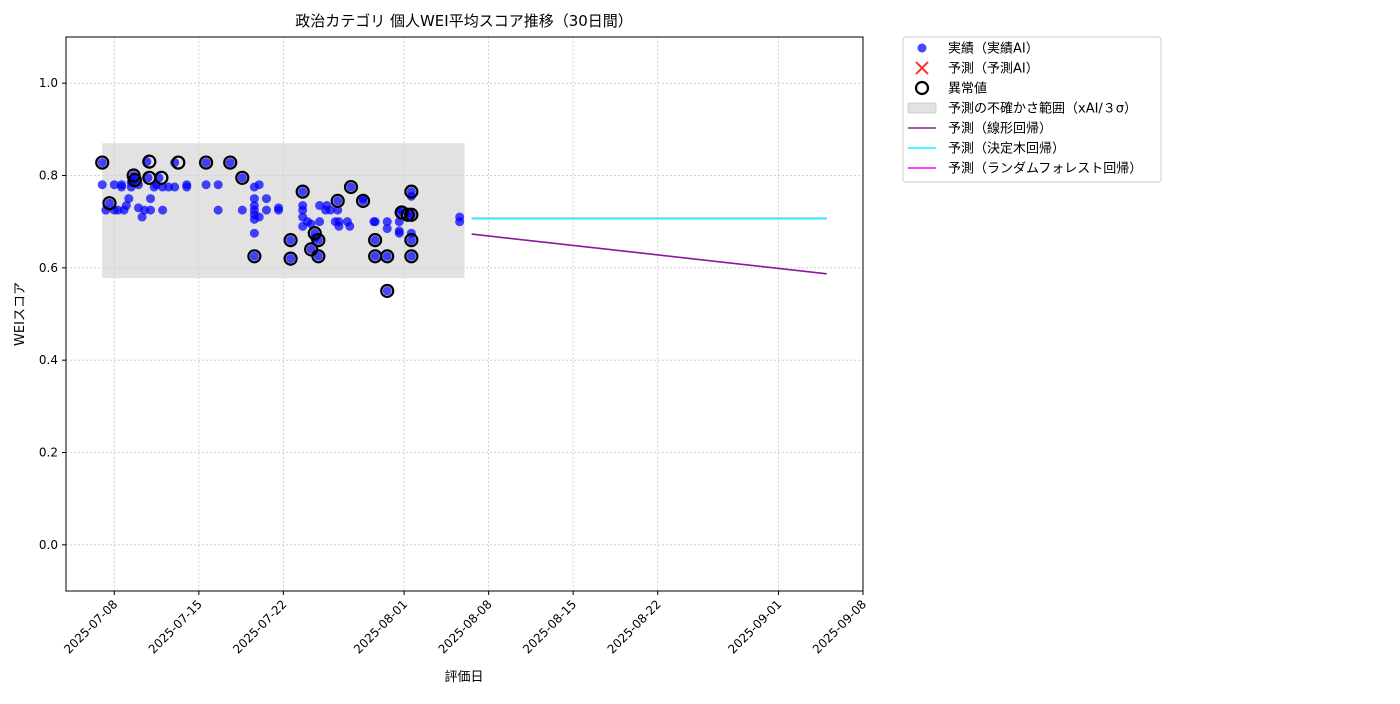 Image resolution: width=1400 pixels, height=704 pixels. What do you see at coordinates (549, 626) in the screenshot?
I see `x-tick-label: 2025-08-15` at bounding box center [549, 626].